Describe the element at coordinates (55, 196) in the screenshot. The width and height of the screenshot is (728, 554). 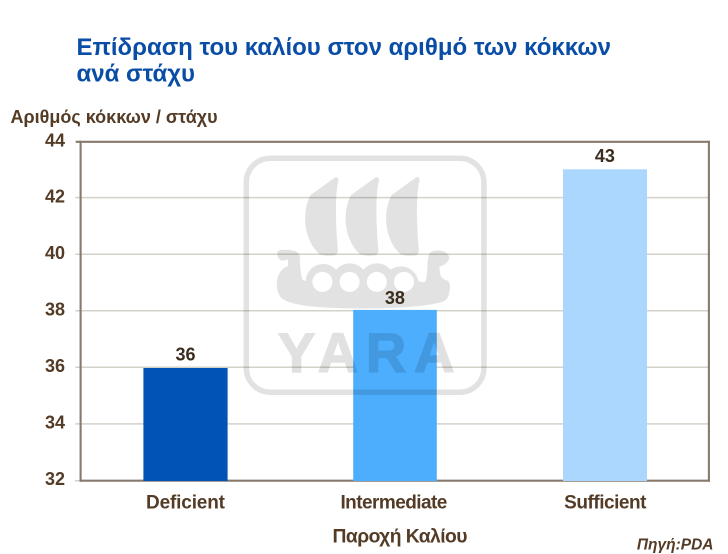
I see `svg-text: 42` at that location.